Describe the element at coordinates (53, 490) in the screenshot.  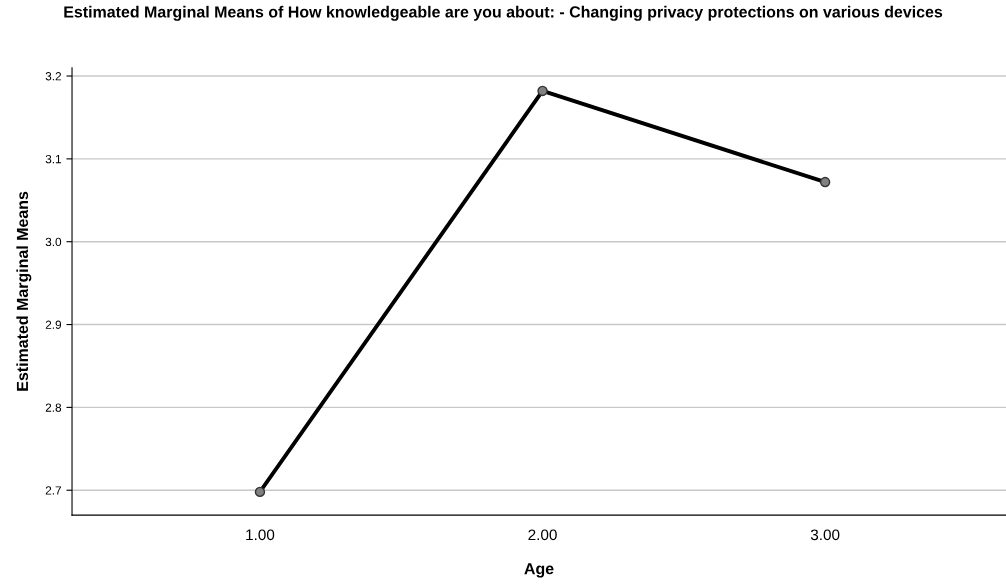
I see `y-tick-label: 2.7` at that location.